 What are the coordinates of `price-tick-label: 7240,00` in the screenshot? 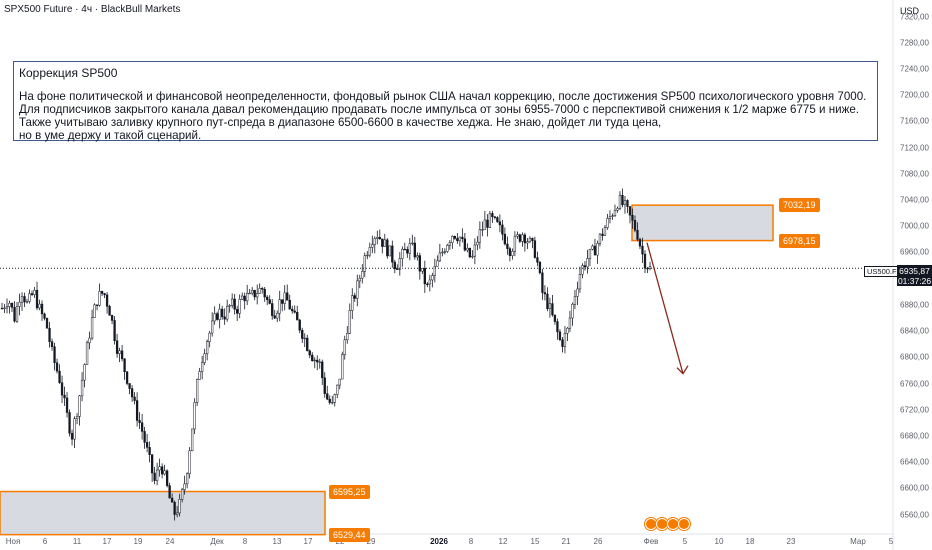 It's located at (914, 69).